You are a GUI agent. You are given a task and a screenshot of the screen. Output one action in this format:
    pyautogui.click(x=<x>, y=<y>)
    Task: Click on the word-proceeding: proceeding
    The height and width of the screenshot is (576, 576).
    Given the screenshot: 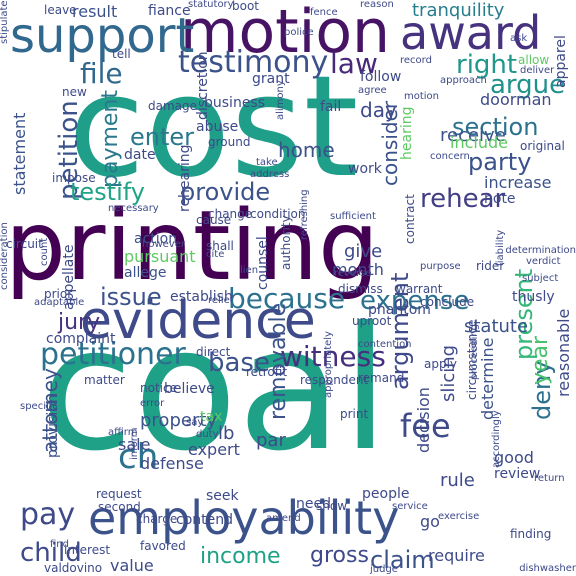 What is the action you would take?
    pyautogui.click(x=474, y=352)
    